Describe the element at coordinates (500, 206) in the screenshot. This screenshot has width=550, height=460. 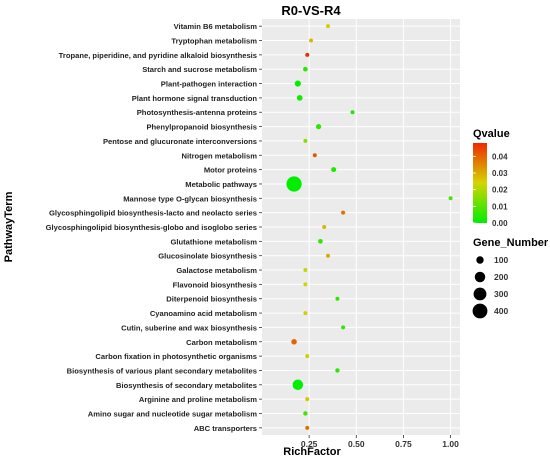
I see `qvalue-tick-label: 0.01` at that location.